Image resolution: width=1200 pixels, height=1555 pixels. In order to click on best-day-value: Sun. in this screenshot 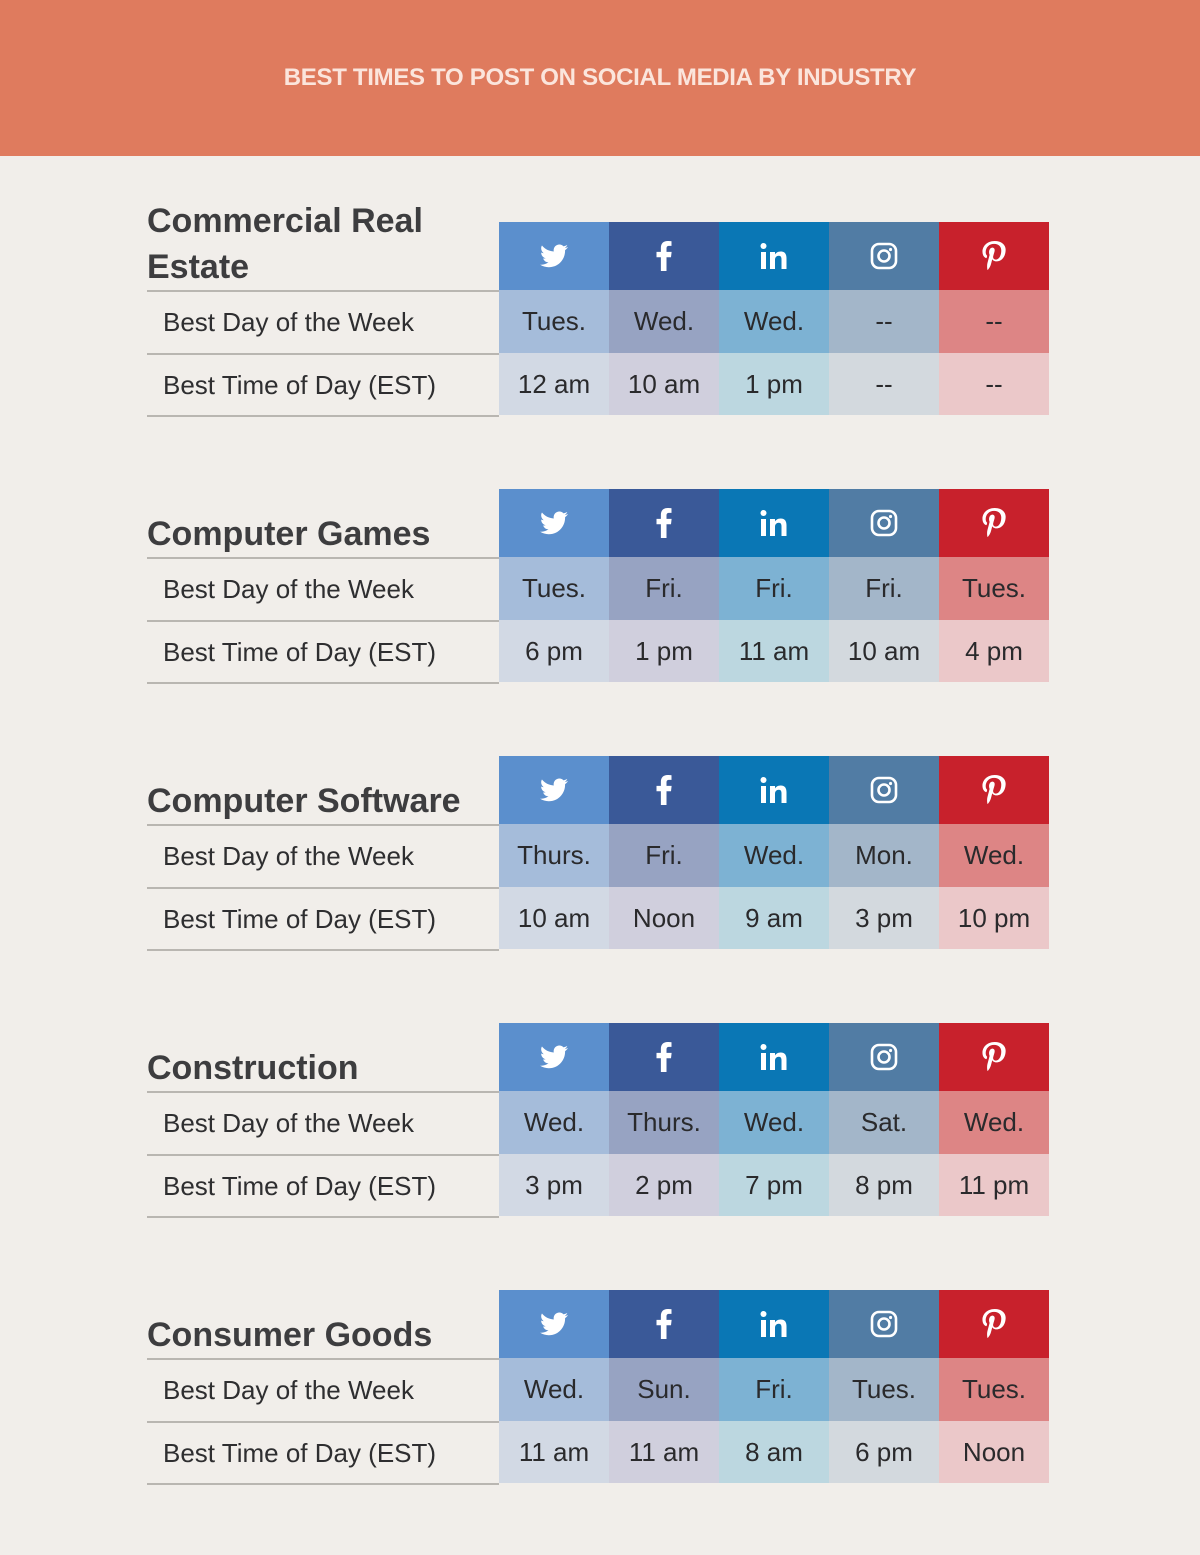, I will do `click(664, 1389)`.